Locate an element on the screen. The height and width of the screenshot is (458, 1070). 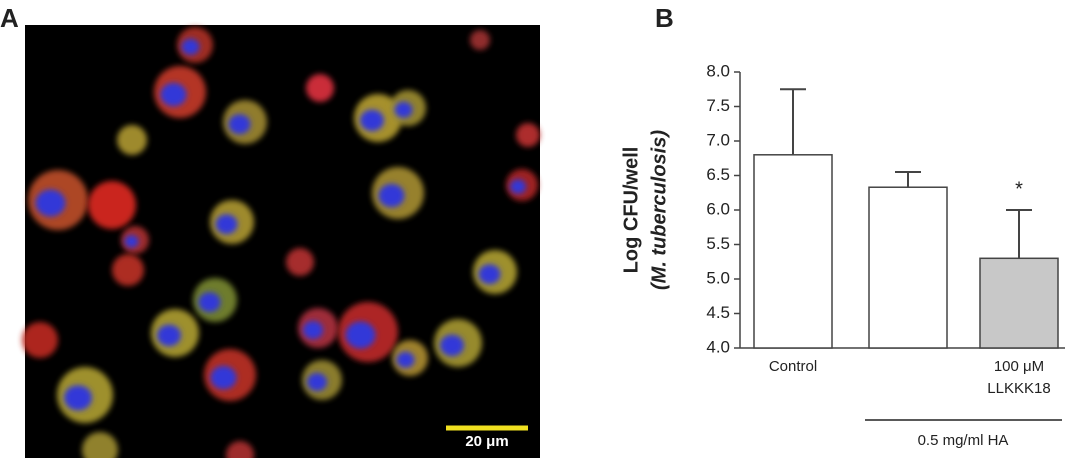
x-tick-label: 100 μM LLKKK18 is located at coordinates (1019, 377).